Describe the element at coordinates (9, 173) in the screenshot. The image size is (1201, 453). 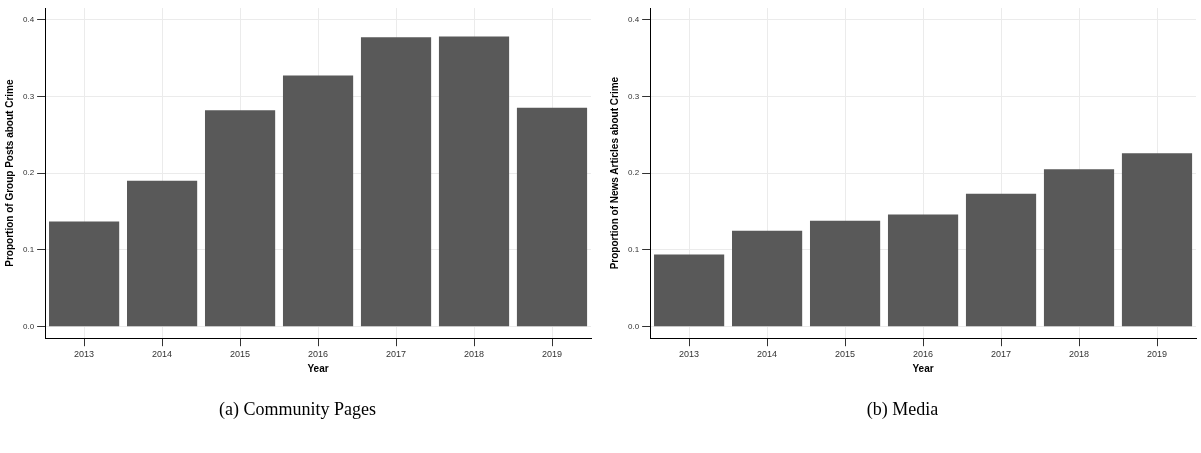
I see `y-axis-title: Proportion of Group Posts about Crime` at that location.